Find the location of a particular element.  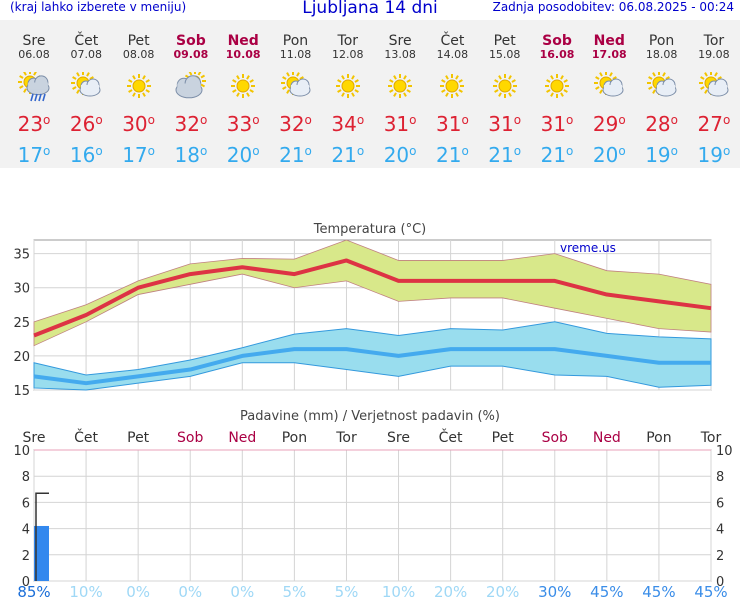

precip-probability: 30% is located at coordinates (554, 591).